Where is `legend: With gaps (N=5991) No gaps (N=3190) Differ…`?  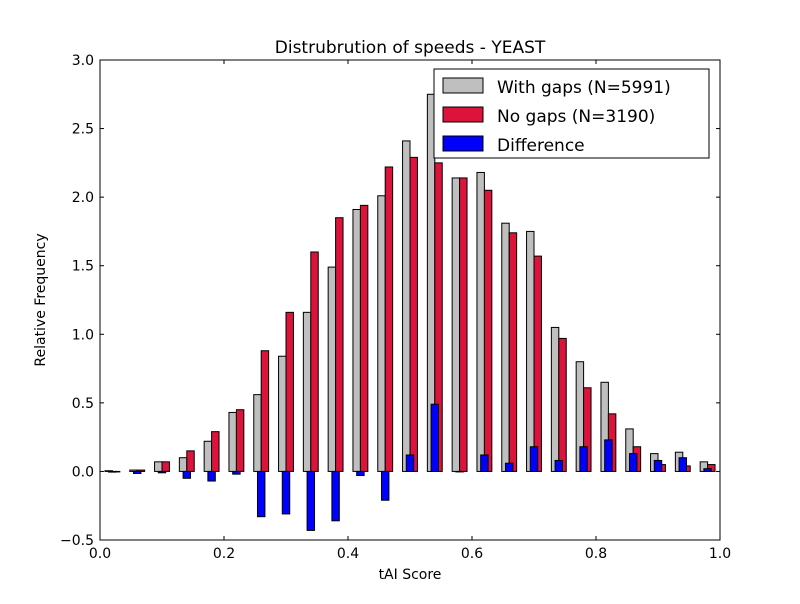
legend: With gaps (N=5991) No gaps (N=3190) Differ… is located at coordinates (571, 113).